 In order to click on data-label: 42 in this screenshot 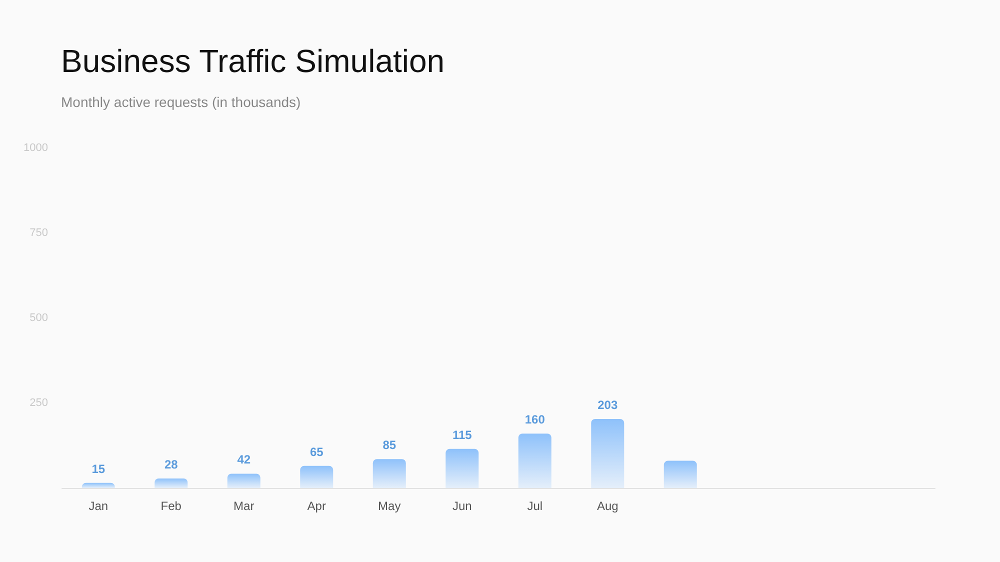, I will do `click(244, 459)`.